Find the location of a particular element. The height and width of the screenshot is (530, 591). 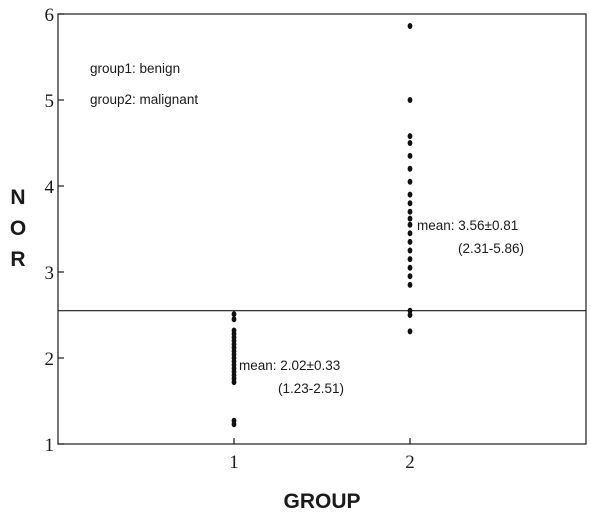

group1-range-annotation: (1.23-2.51) is located at coordinates (311, 388).